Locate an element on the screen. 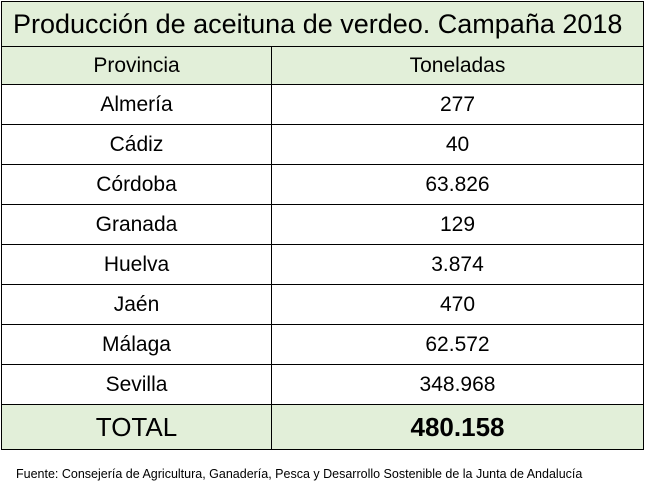  table-row: Málaga 62.572 is located at coordinates (322, 344).